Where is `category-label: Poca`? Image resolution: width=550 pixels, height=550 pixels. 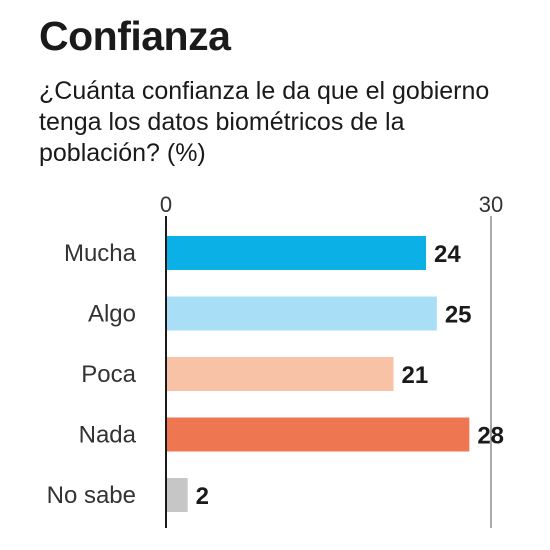 category-label: Poca is located at coordinates (108, 374).